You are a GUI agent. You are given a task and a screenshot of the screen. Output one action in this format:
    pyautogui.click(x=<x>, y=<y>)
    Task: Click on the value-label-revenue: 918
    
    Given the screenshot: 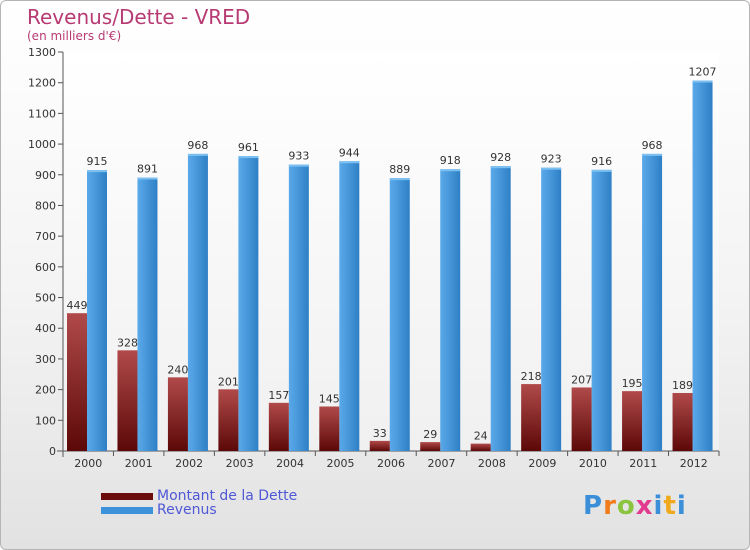 What is the action you would take?
    pyautogui.click(x=450, y=160)
    